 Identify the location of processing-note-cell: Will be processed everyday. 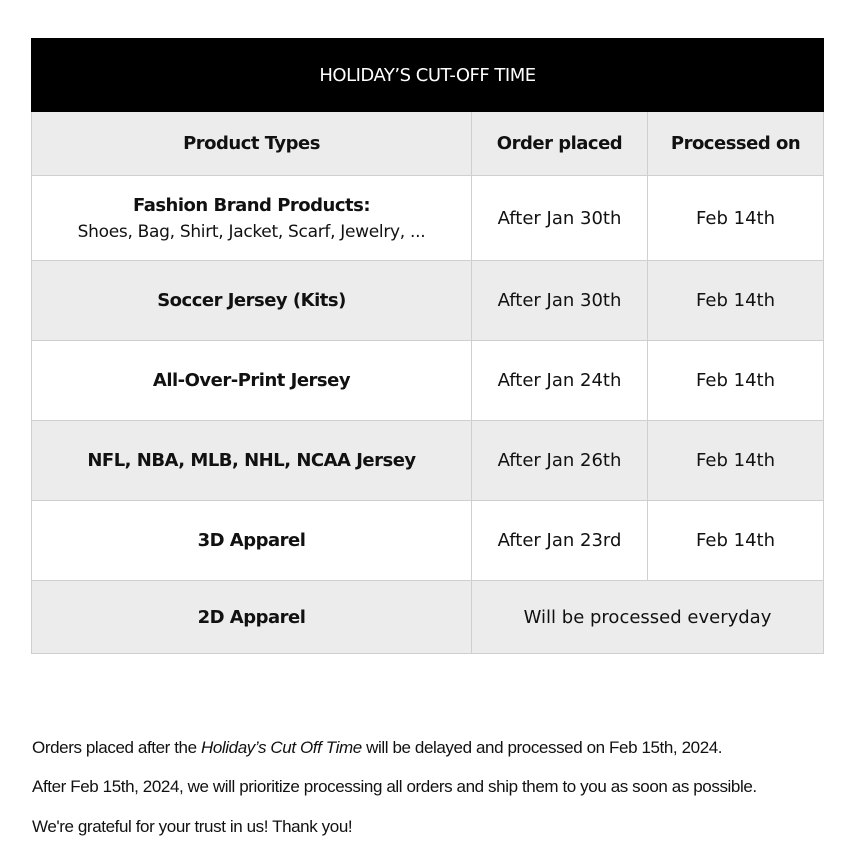
(647, 617).